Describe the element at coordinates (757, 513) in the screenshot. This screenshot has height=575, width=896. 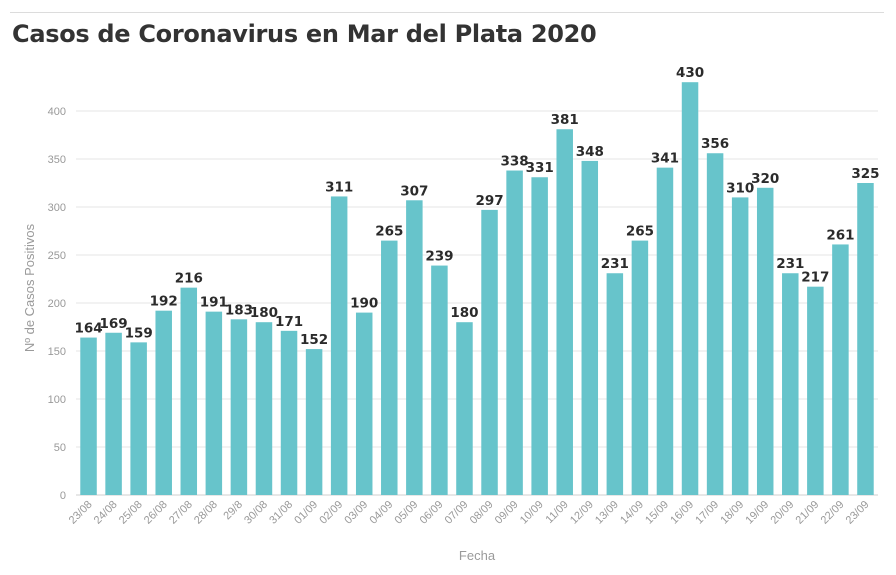
I see `x-tick-label: 19/09` at that location.